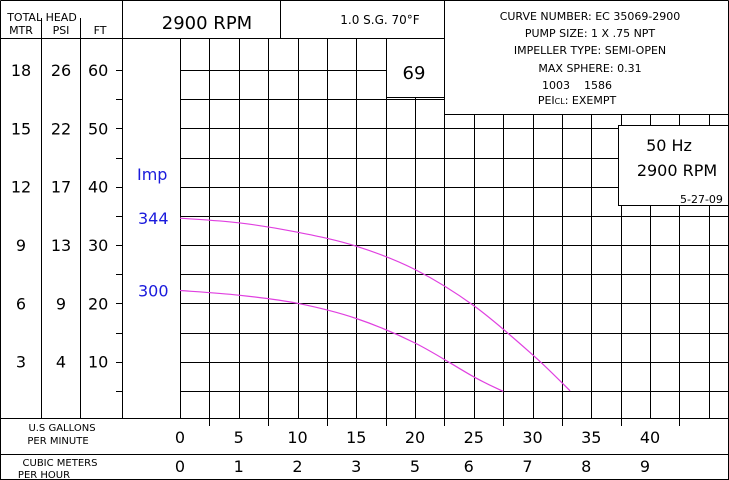 Image resolution: width=729 pixels, height=480 pixels. What do you see at coordinates (239, 437) in the screenshot?
I see `gpm-tick-label: 5` at bounding box center [239, 437].